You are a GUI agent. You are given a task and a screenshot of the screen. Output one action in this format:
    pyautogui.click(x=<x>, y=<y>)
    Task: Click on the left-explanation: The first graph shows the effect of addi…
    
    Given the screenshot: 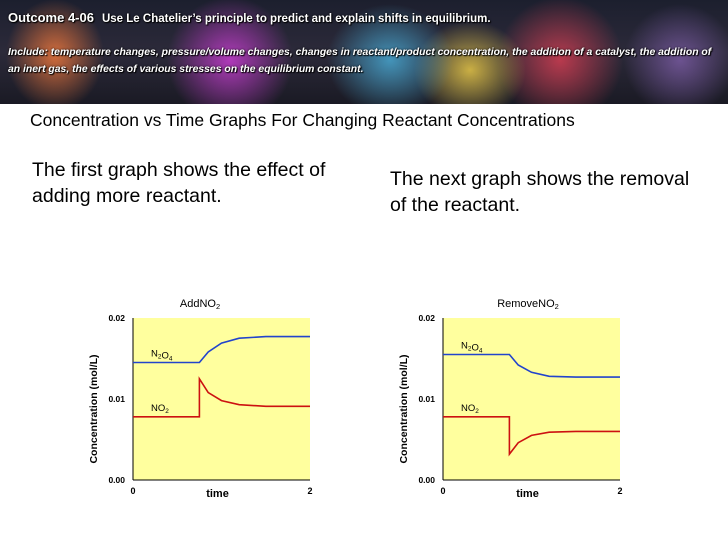 What is the action you would take?
    pyautogui.click(x=179, y=183)
    